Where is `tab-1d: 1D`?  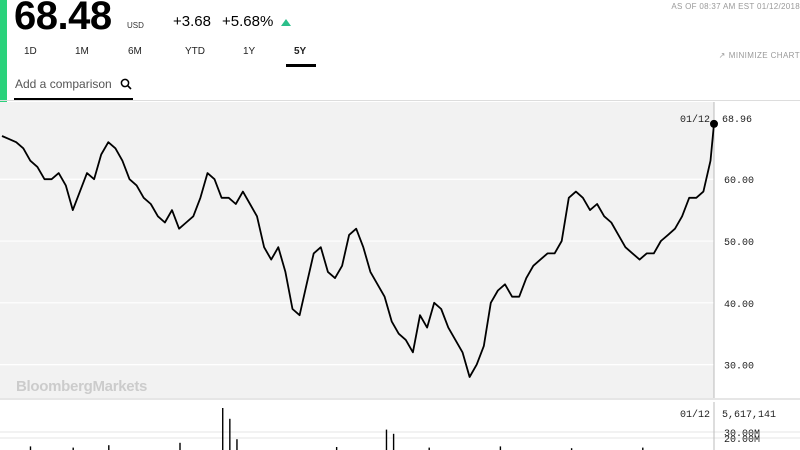
tab-1d: 1D is located at coordinates (30, 51).